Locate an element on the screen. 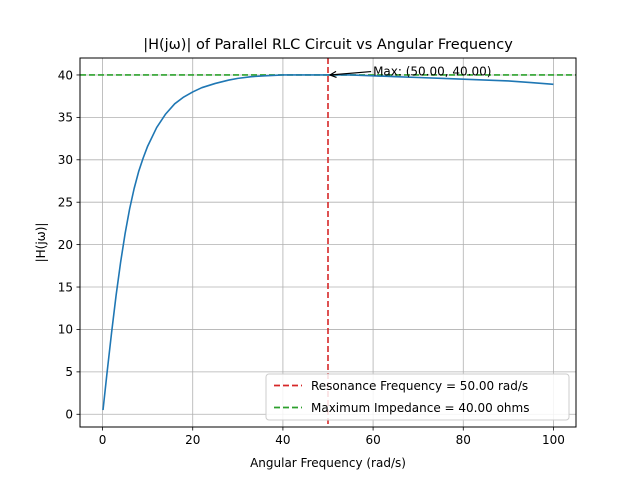 The width and height of the screenshot is (640, 480). legend-label-max-impedance: Maximum Impedance = 40.00 ohms is located at coordinates (420, 408).